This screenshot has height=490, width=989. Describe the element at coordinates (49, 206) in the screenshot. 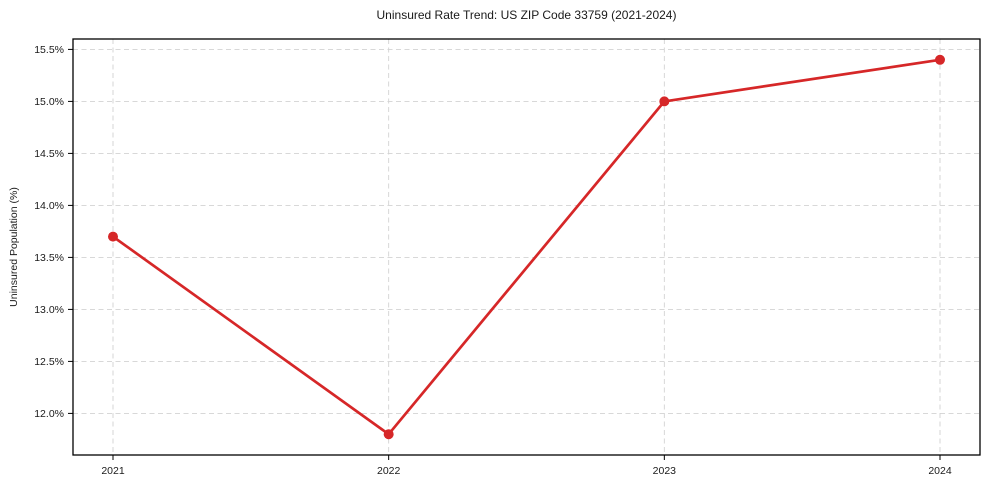

I see `y-tick-label: 14.0%` at that location.